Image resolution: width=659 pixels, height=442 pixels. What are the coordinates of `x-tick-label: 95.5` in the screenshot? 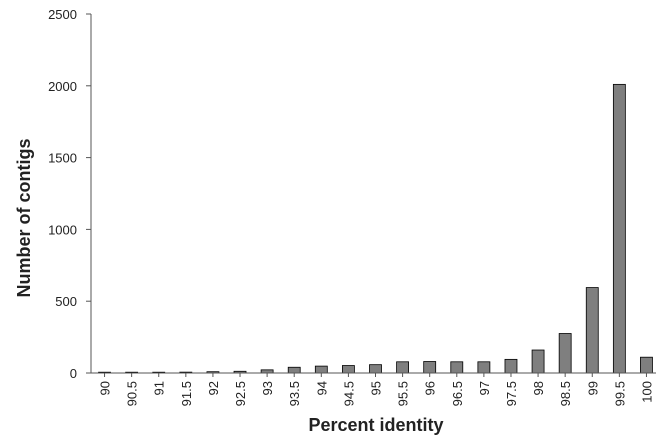 It's located at (403, 393).